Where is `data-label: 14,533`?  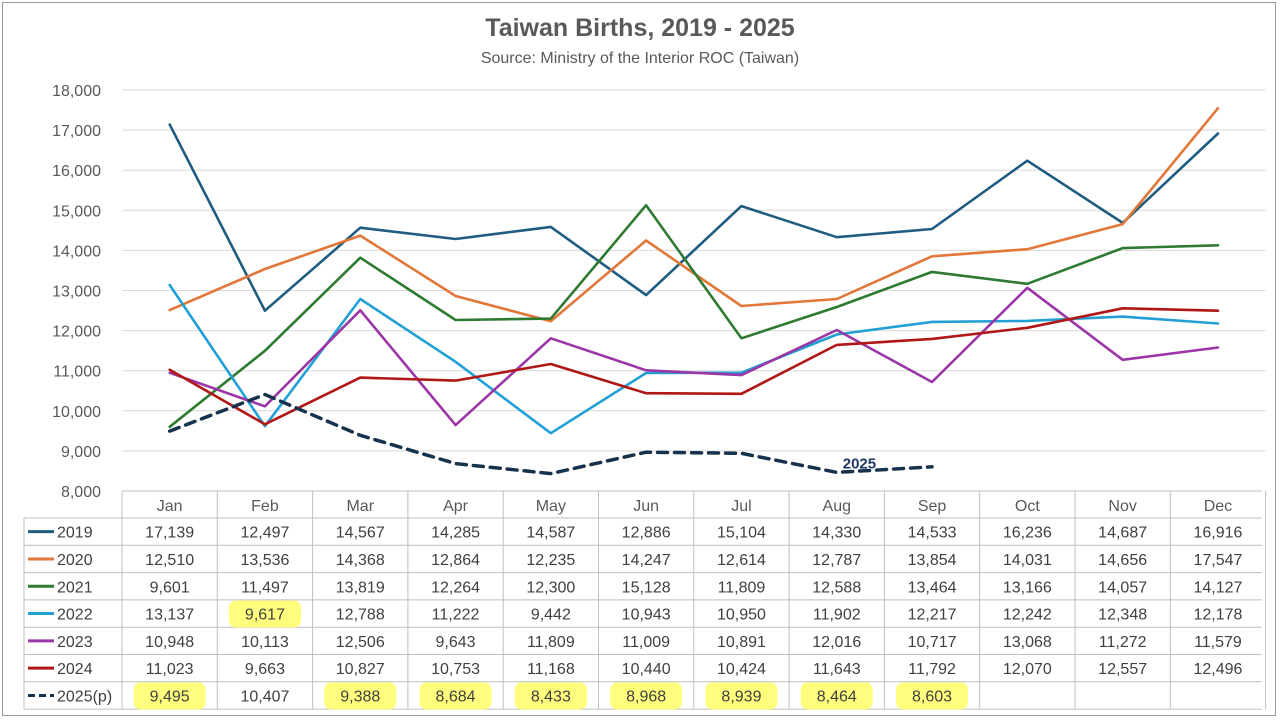 data-label: 14,533 is located at coordinates (932, 533).